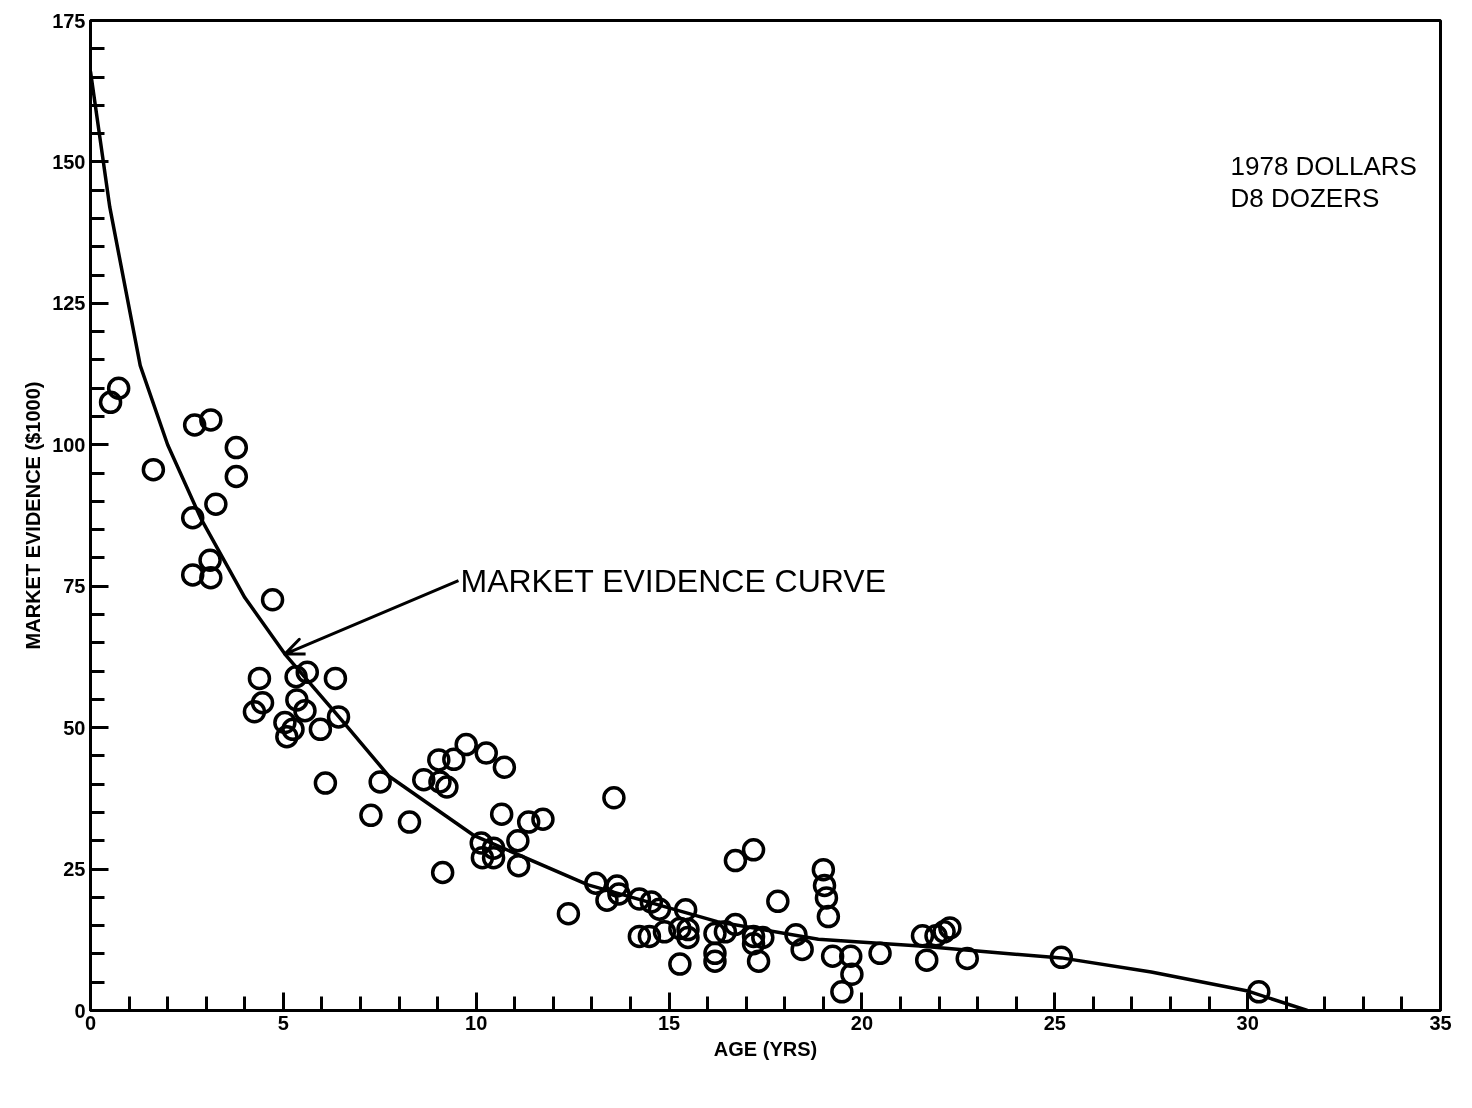 This screenshot has width=1472, height=1108. Describe the element at coordinates (1247, 1022) in the screenshot. I see `x-tick-label: 30` at that location.